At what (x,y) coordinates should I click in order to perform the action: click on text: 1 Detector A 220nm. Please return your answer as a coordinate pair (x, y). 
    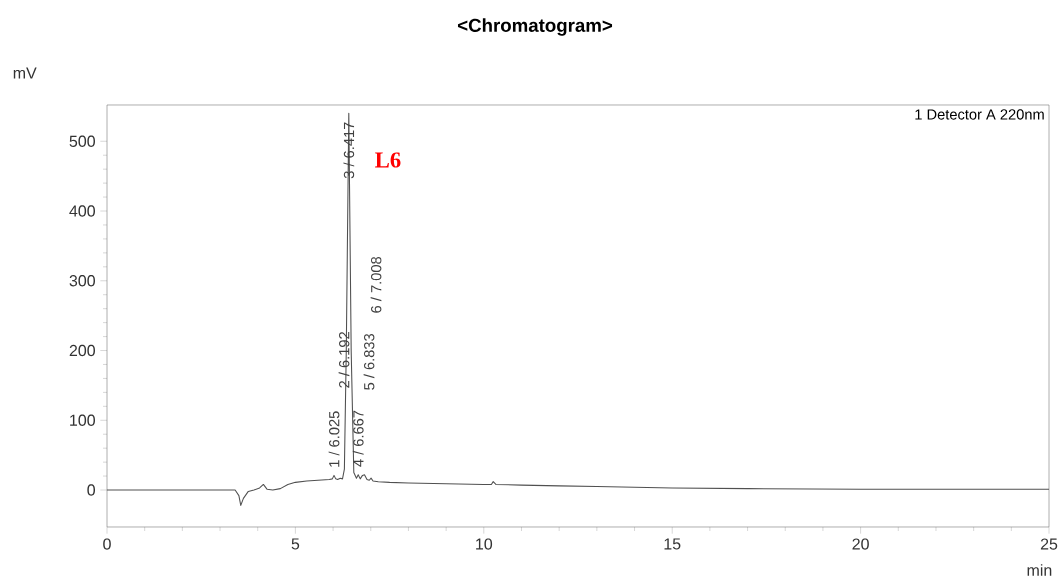
    Looking at the image, I should click on (979, 114).